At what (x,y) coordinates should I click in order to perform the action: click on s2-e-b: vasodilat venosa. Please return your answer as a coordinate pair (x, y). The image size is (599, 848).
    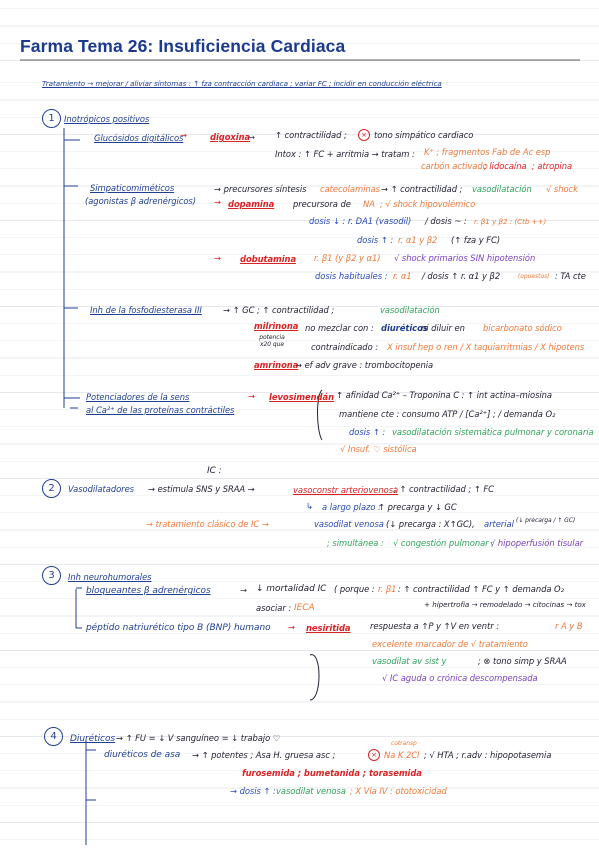
    Looking at the image, I should click on (349, 524).